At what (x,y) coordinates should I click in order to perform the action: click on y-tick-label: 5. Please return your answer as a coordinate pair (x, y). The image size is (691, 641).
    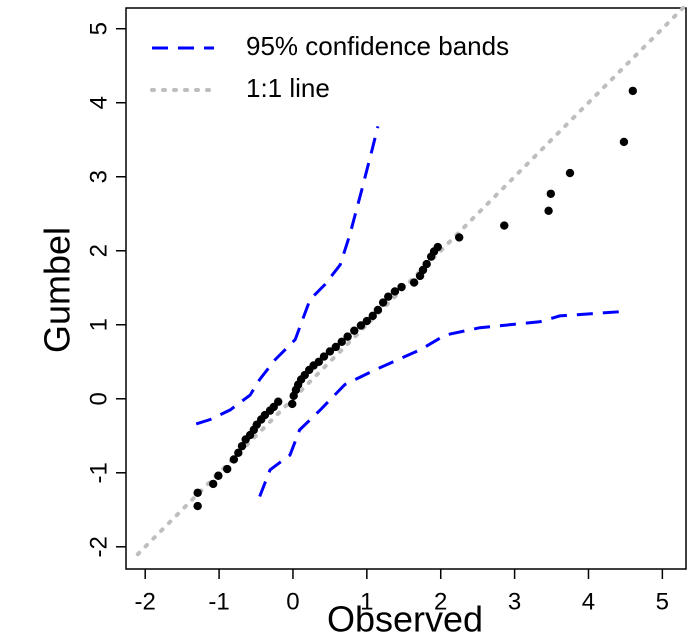
    Looking at the image, I should click on (98, 28).